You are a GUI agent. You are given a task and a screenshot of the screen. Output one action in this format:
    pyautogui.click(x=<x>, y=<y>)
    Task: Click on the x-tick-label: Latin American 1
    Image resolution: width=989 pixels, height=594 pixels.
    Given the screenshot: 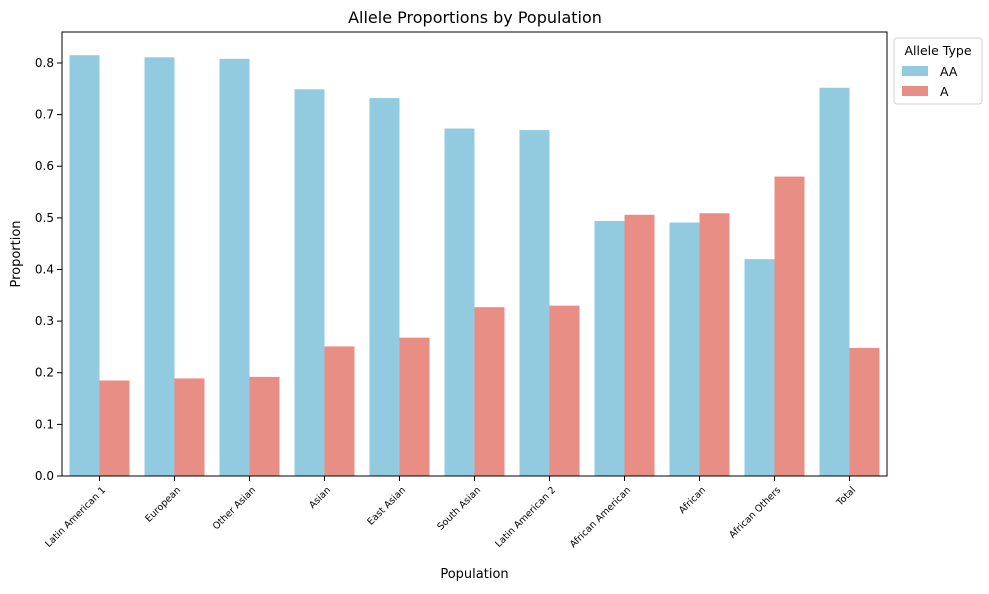 What is the action you would take?
    pyautogui.click(x=75, y=517)
    